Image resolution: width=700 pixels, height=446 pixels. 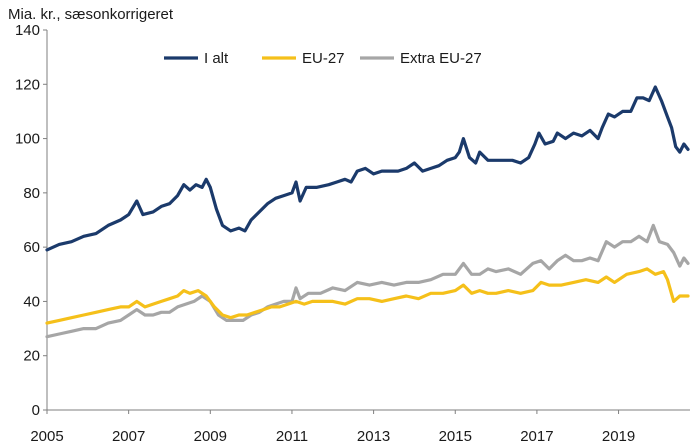 I want to click on y-tick-label: 120, so click(x=27, y=84).